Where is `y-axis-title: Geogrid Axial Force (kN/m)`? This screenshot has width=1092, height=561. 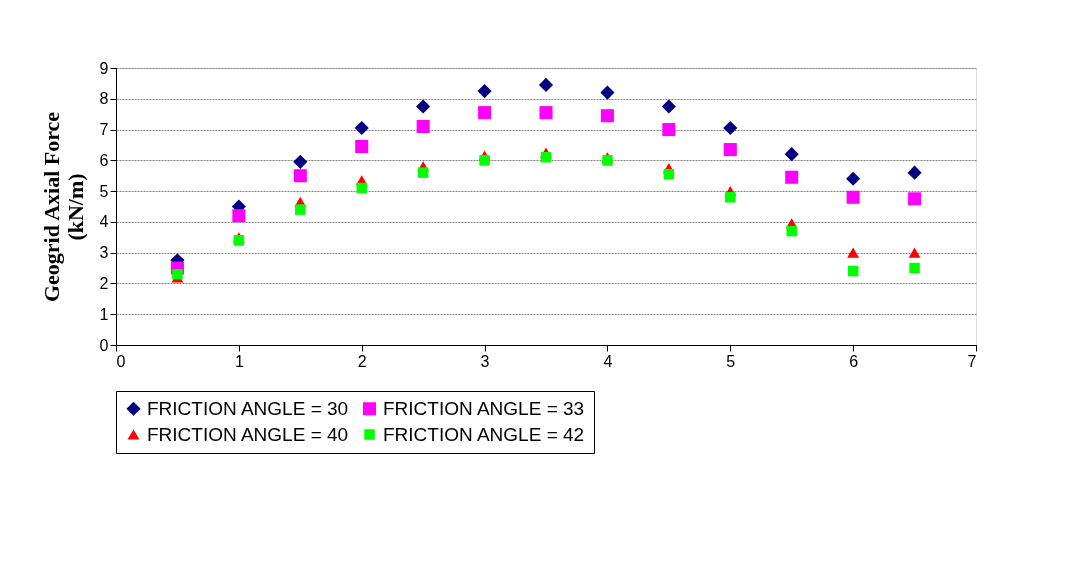
y-axis-title: Geogrid Axial Force (kN/m) is located at coordinates (63, 207).